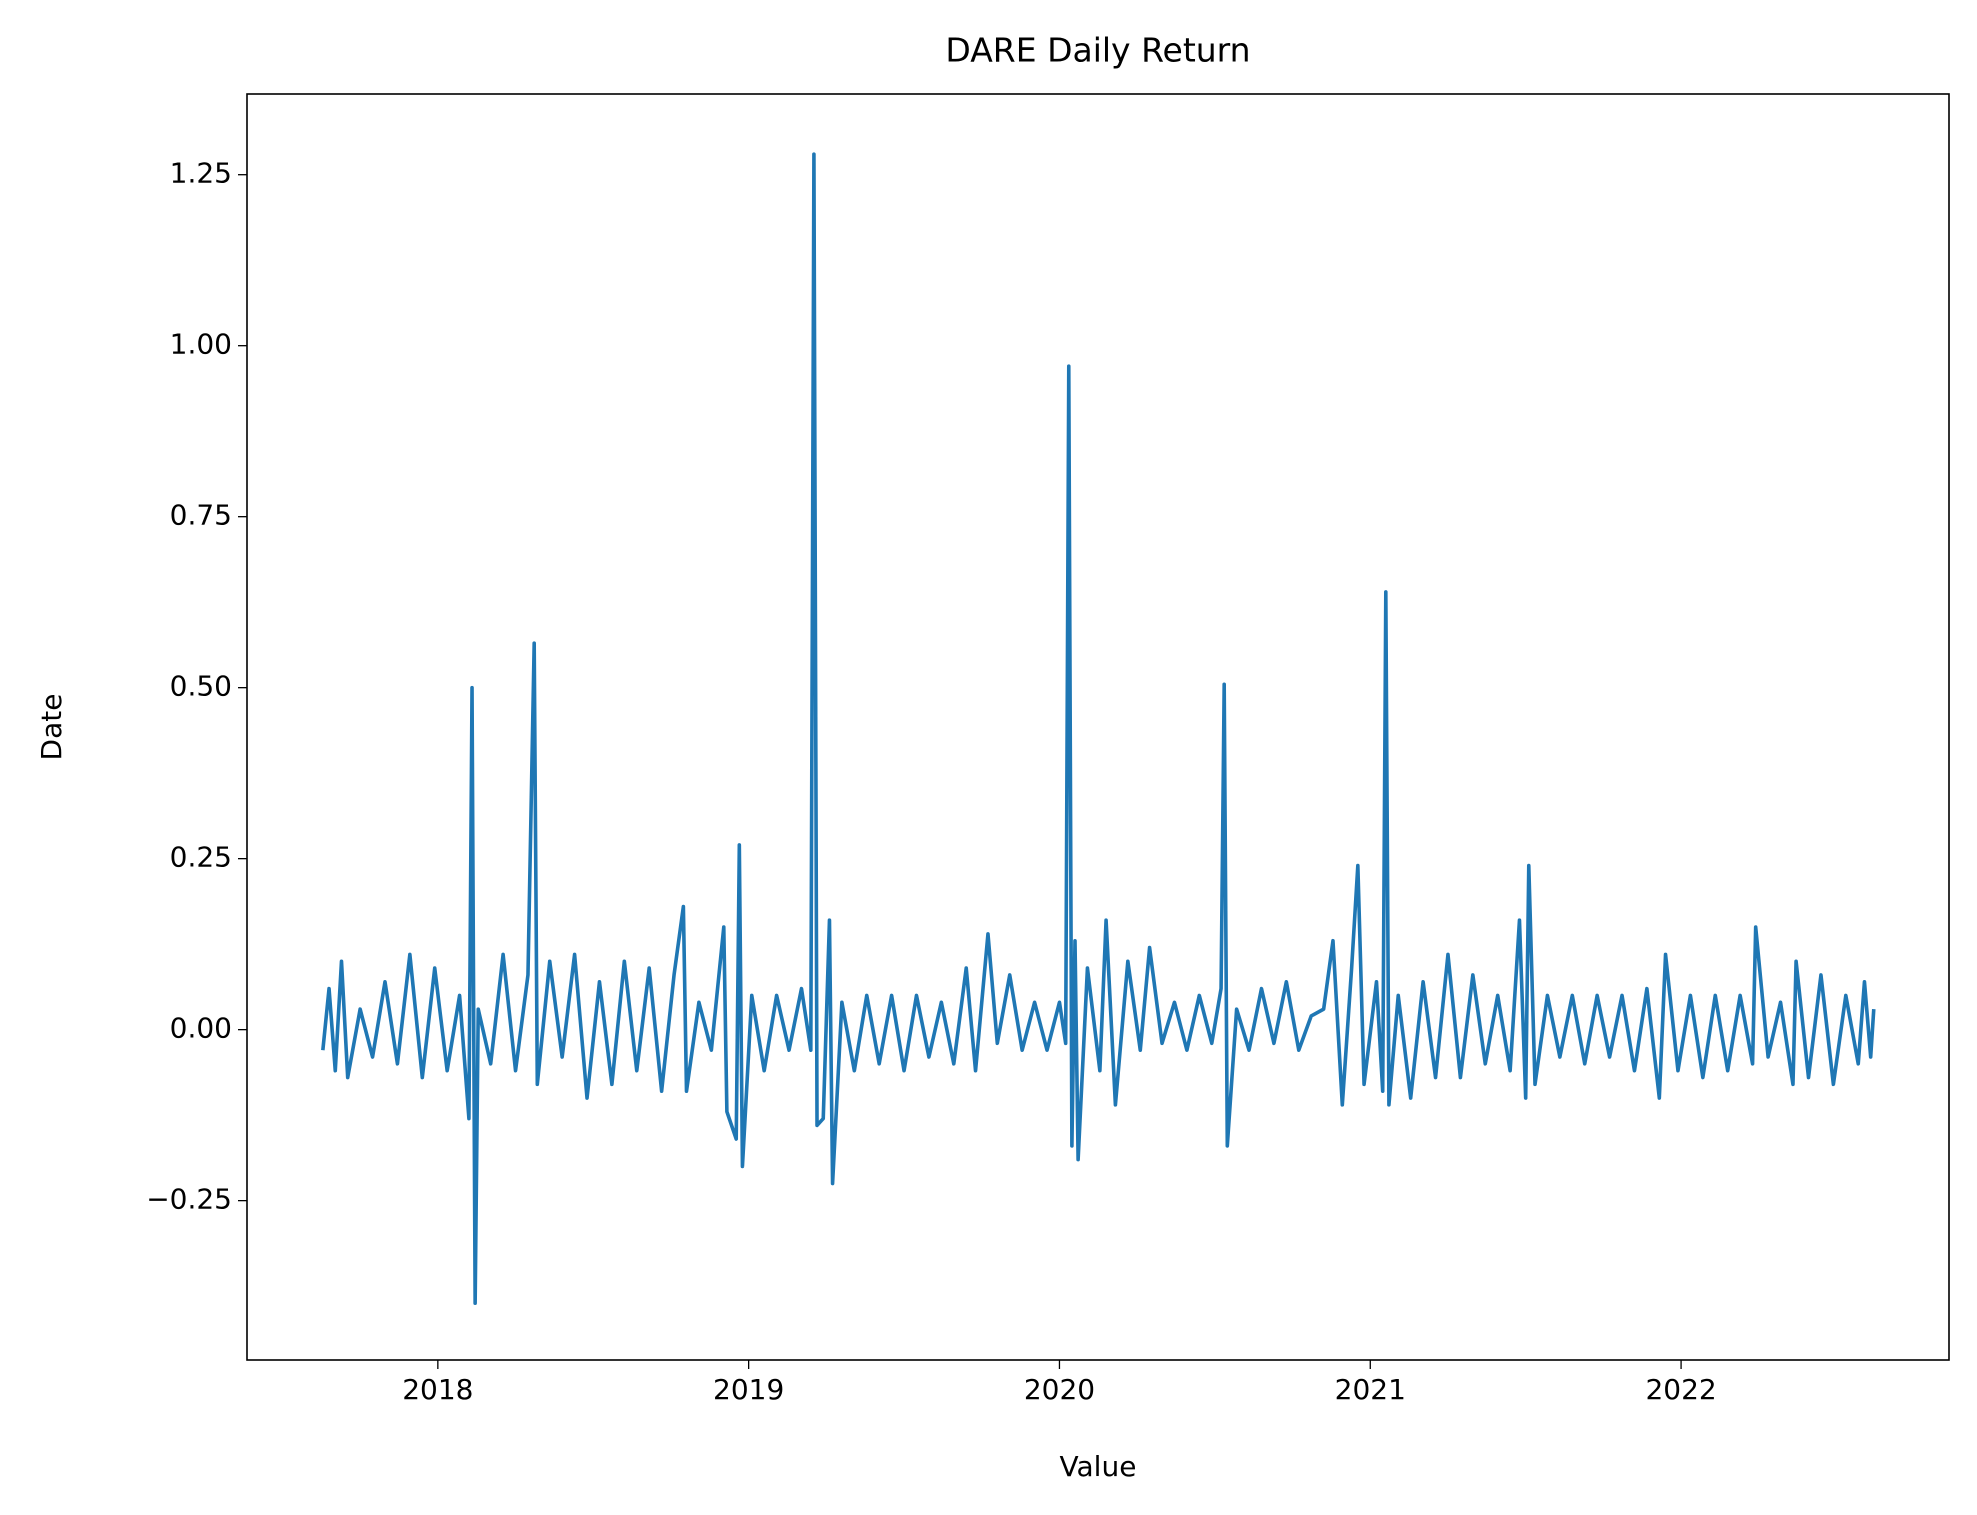  What do you see at coordinates (201, 173) in the screenshot?
I see `y-tick-label: 1.25` at bounding box center [201, 173].